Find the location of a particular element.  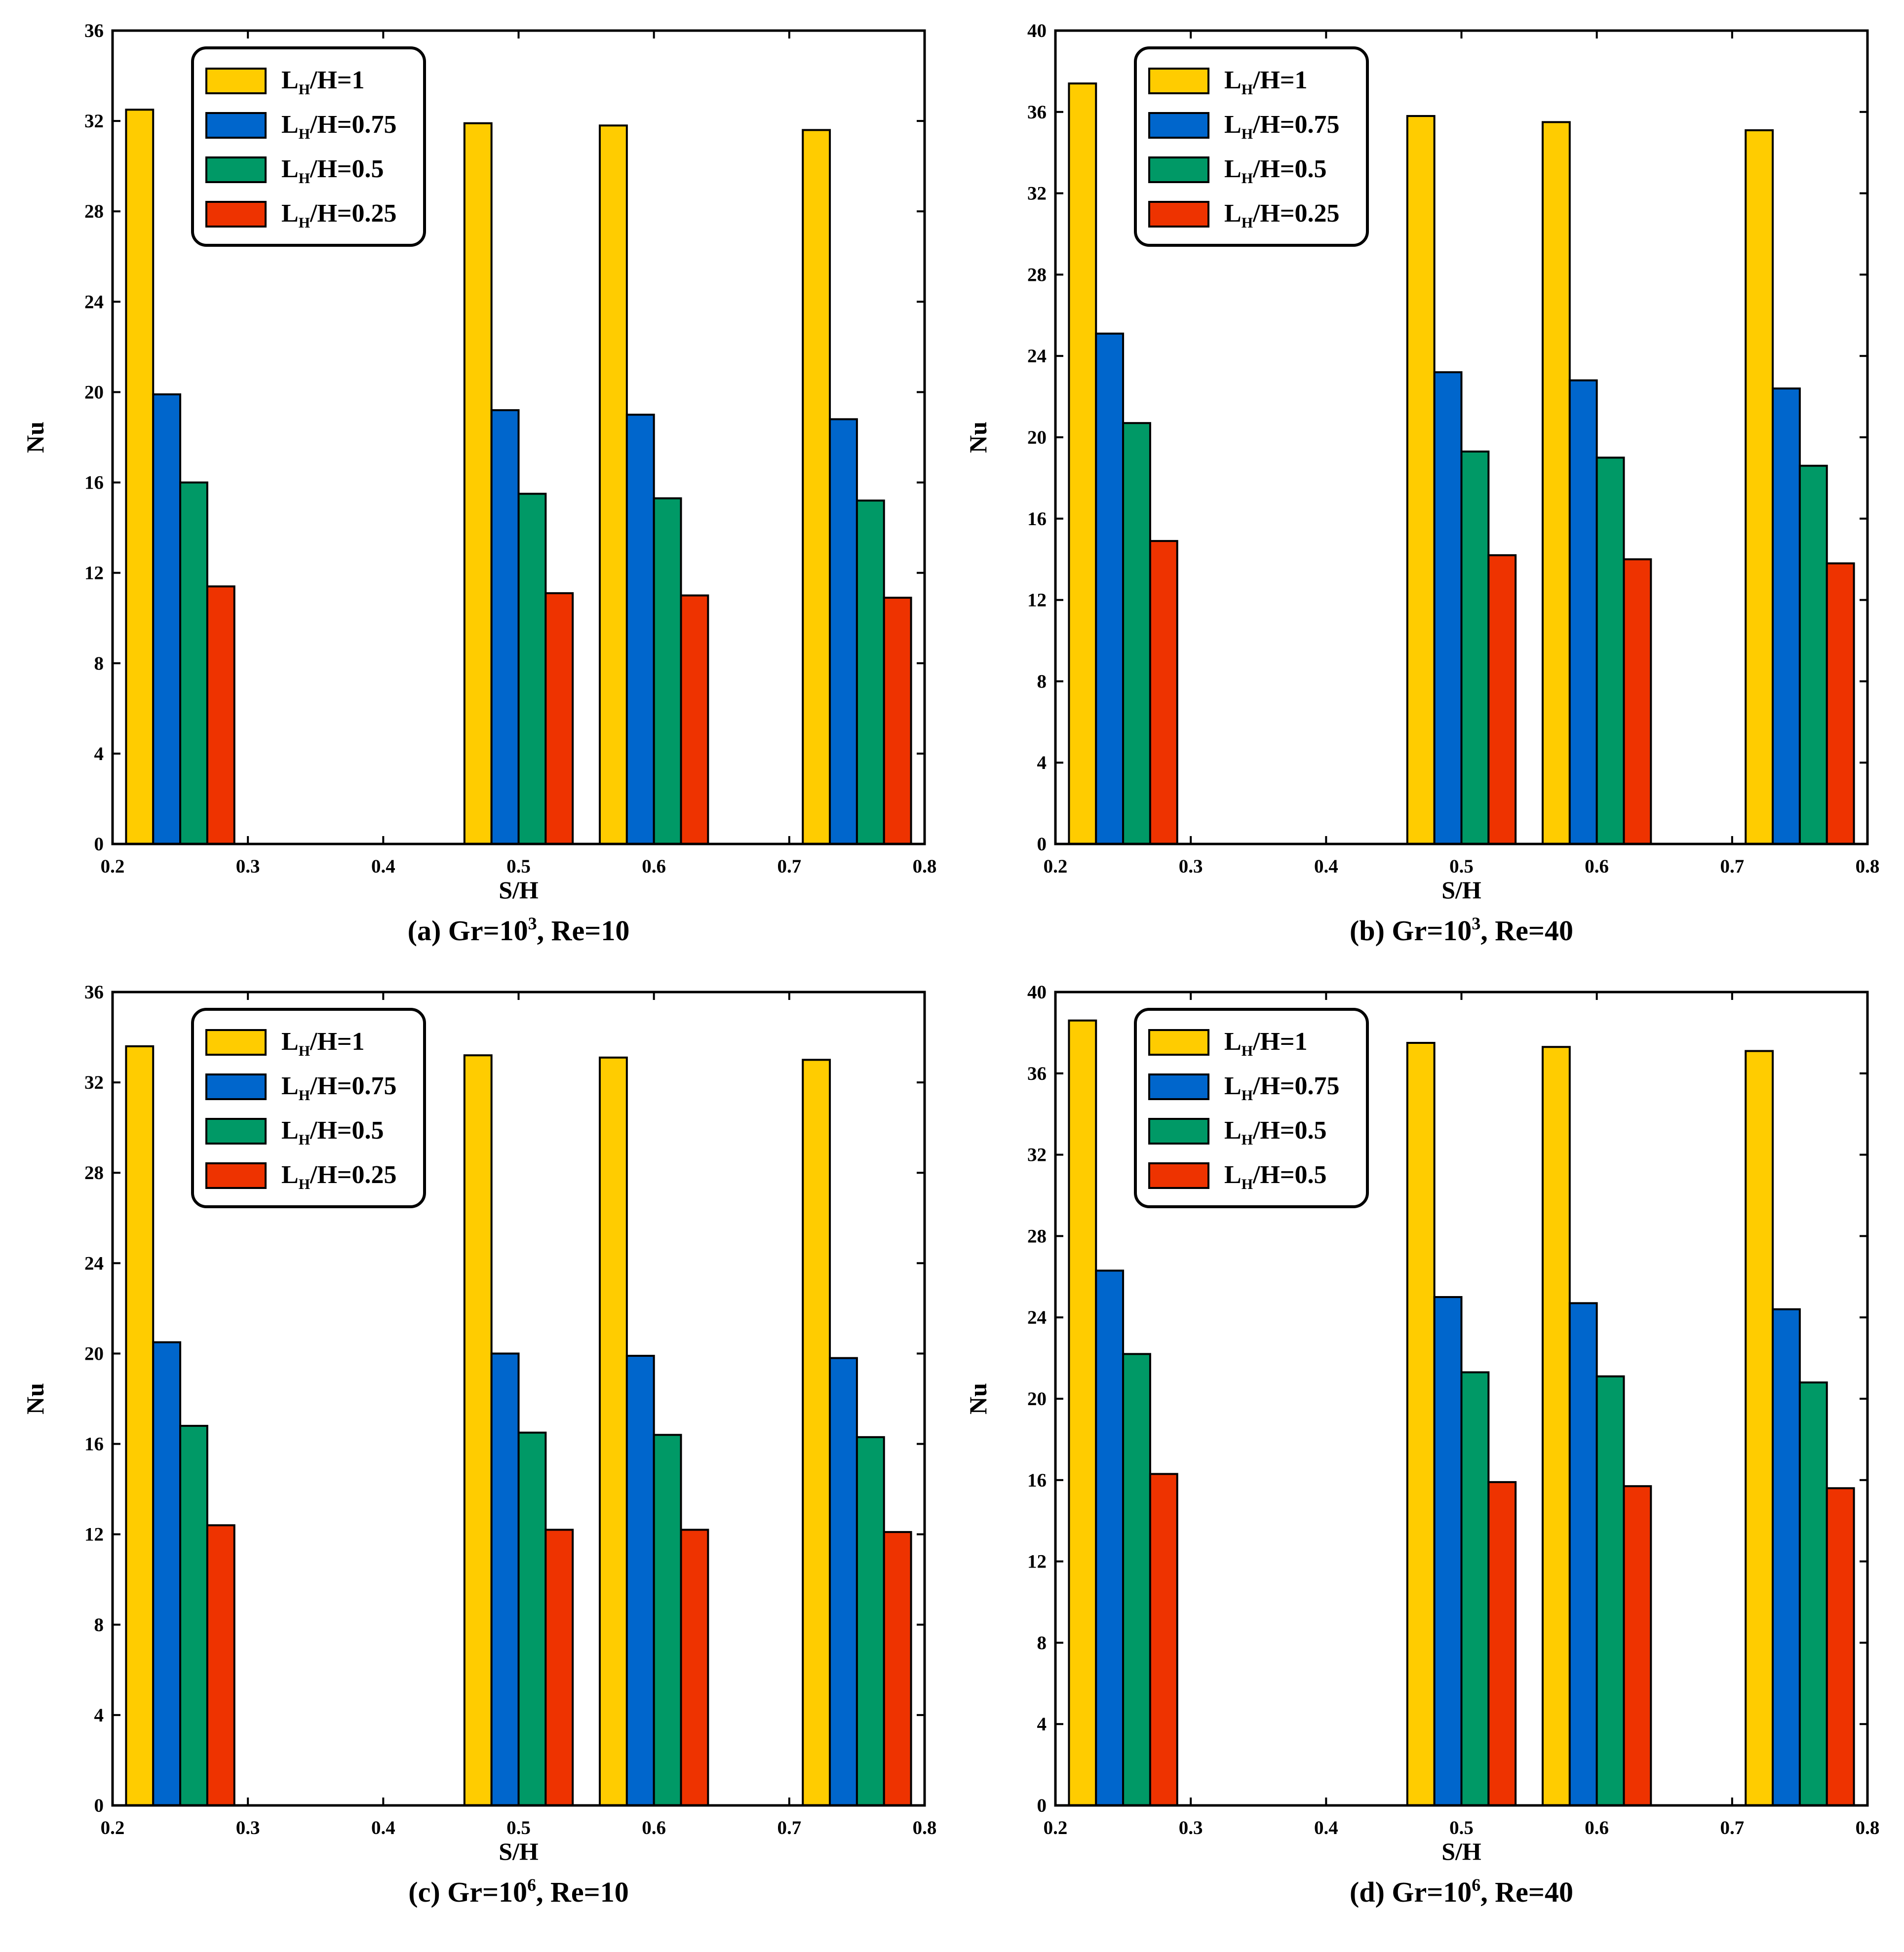

caption-prefix: (c) Gr=10 is located at coordinates (468, 1892).